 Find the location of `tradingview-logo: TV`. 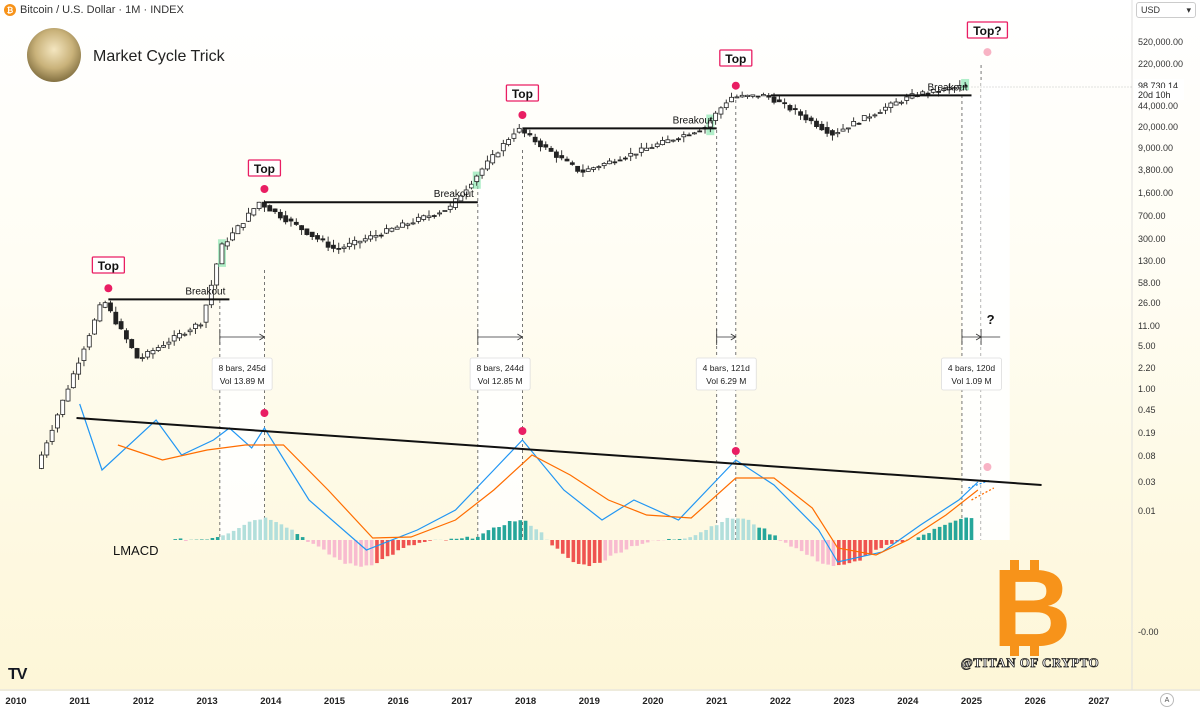

tradingview-logo: TV is located at coordinates (17, 674).